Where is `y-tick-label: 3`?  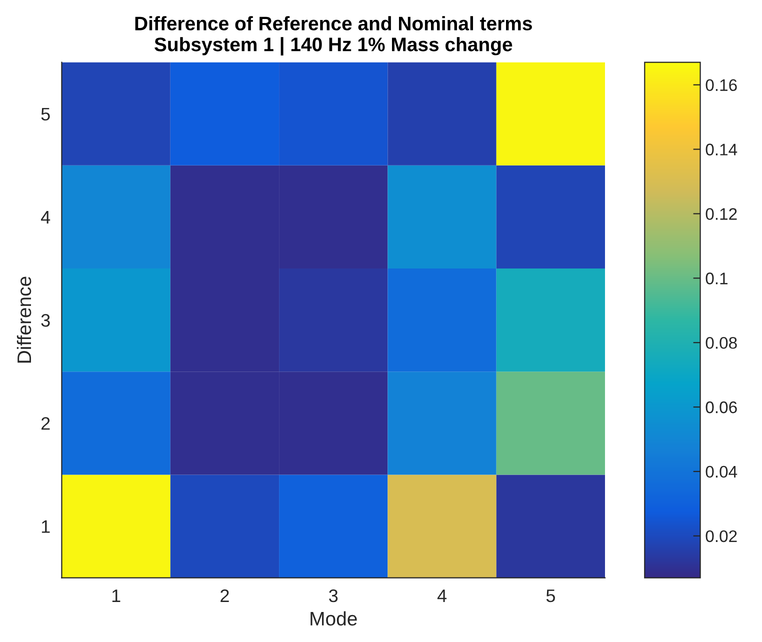 y-tick-label: 3 is located at coordinates (45, 320).